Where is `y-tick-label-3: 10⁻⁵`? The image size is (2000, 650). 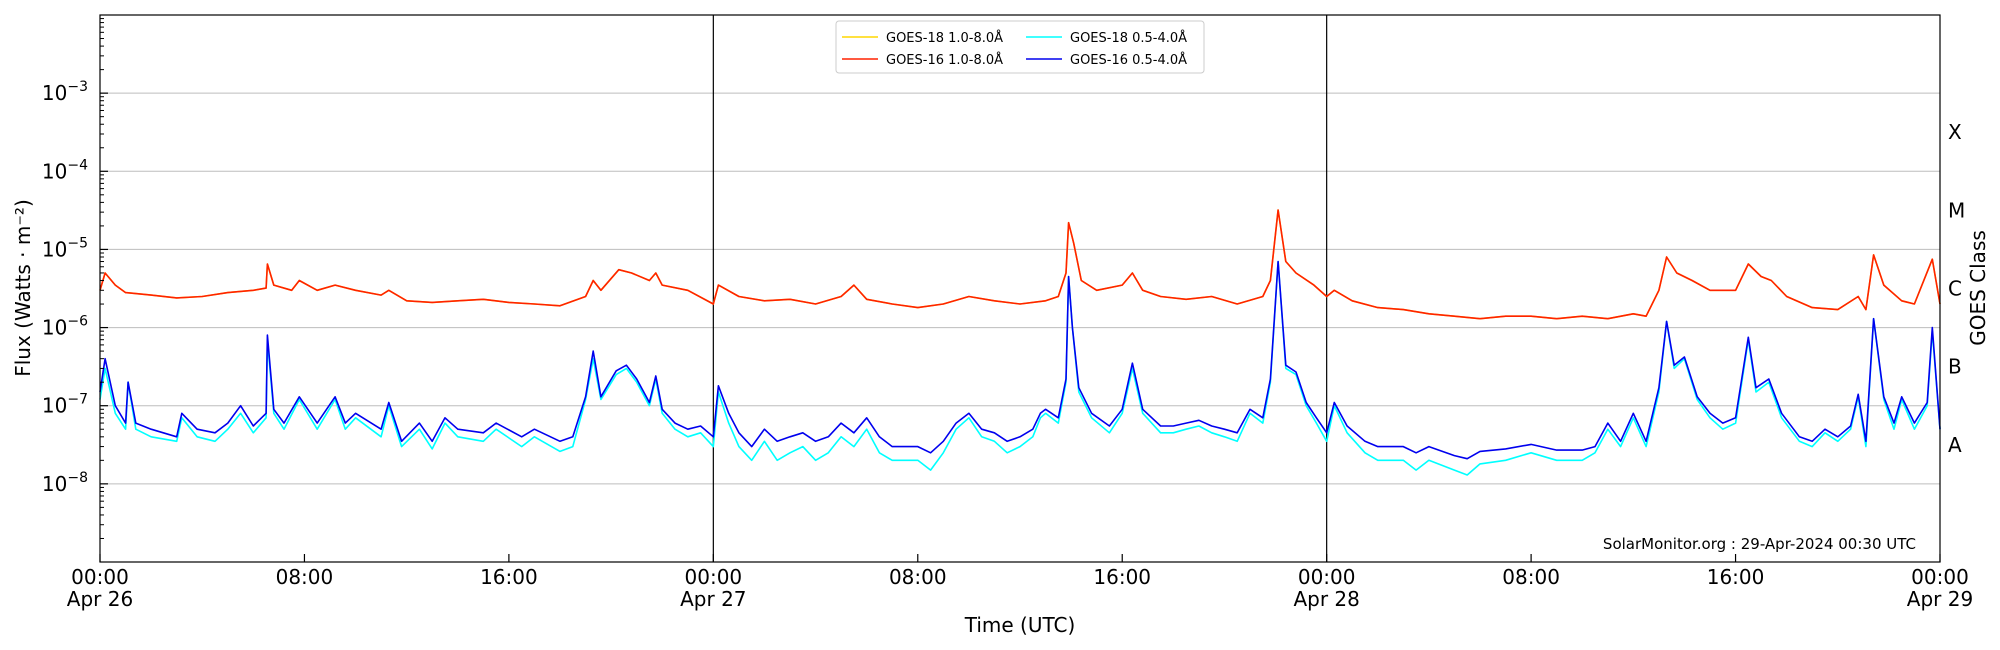 y-tick-label-3: 10⁻⁵ is located at coordinates (65, 248).